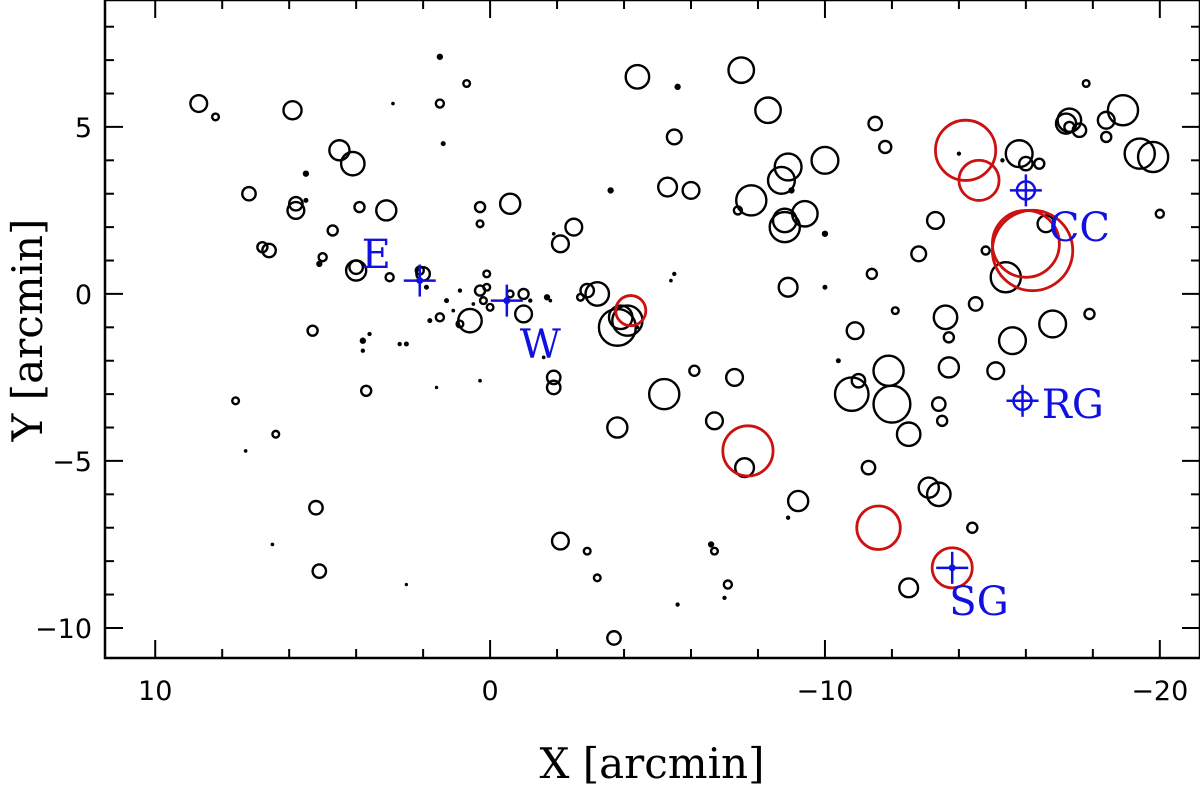  Describe the element at coordinates (489, 691) in the screenshot. I see `x-tick-label: 0` at that location.